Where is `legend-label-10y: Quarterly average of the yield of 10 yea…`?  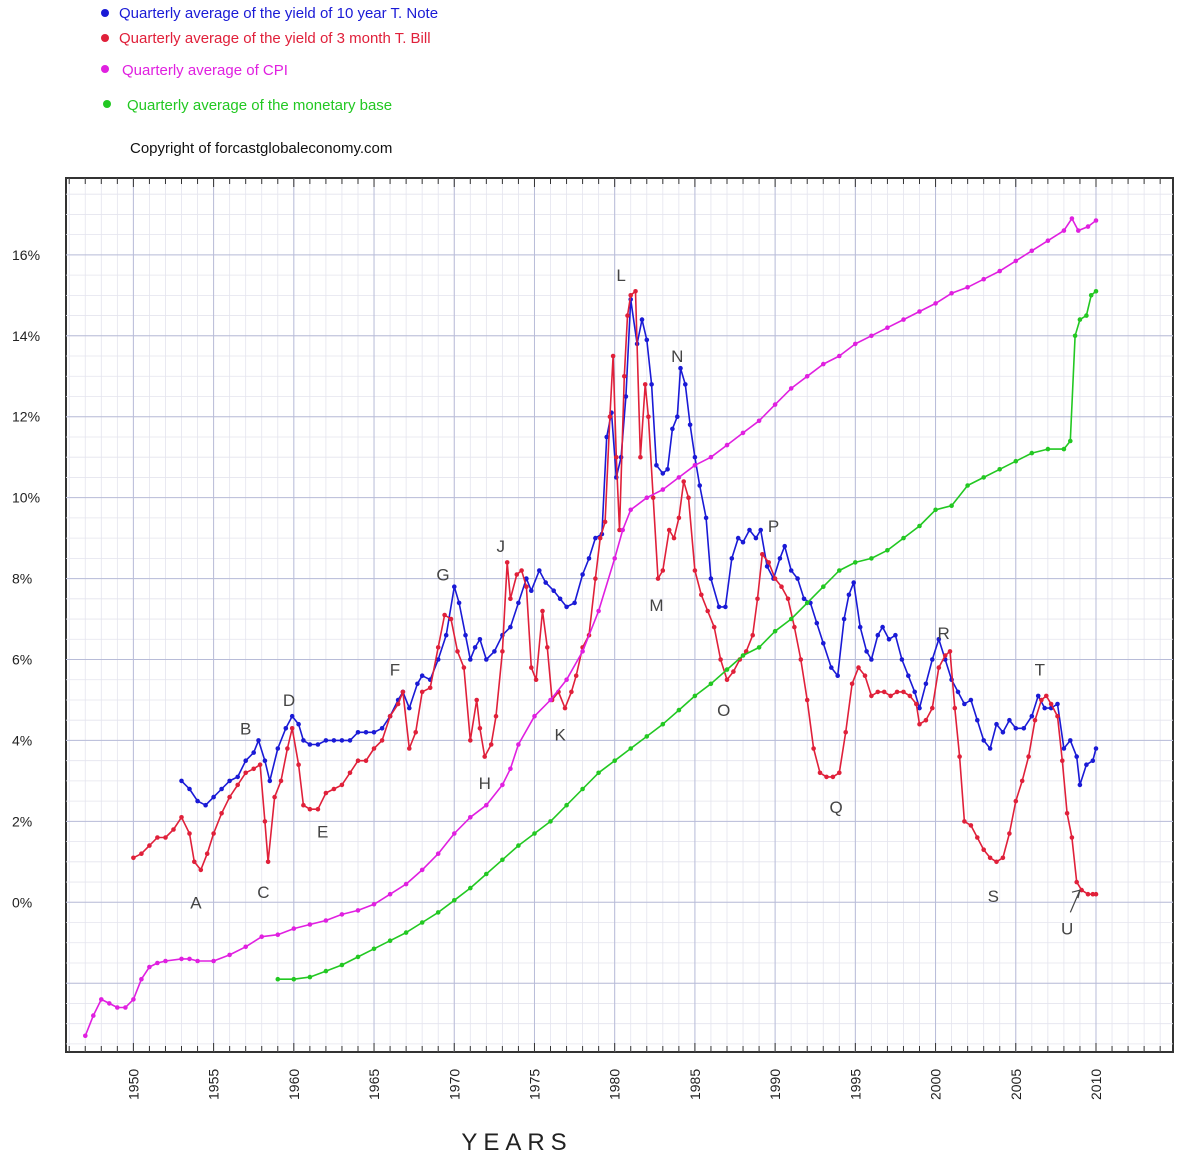
legend-label-10y: Quarterly average of the yield of 10 yea… is located at coordinates (278, 13).